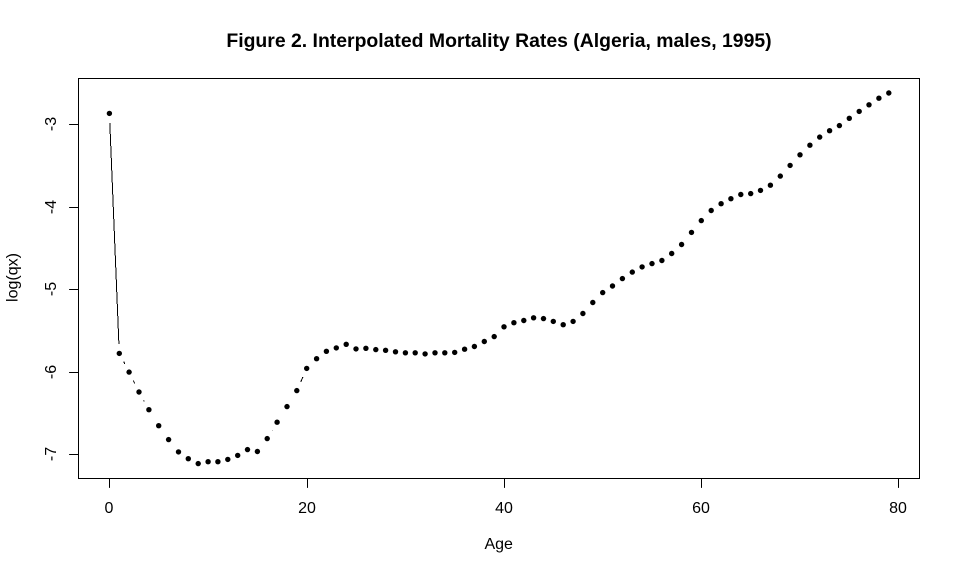 The width and height of the screenshot is (960, 576). Describe the element at coordinates (898, 508) in the screenshot. I see `svg-text: 80` at that location.